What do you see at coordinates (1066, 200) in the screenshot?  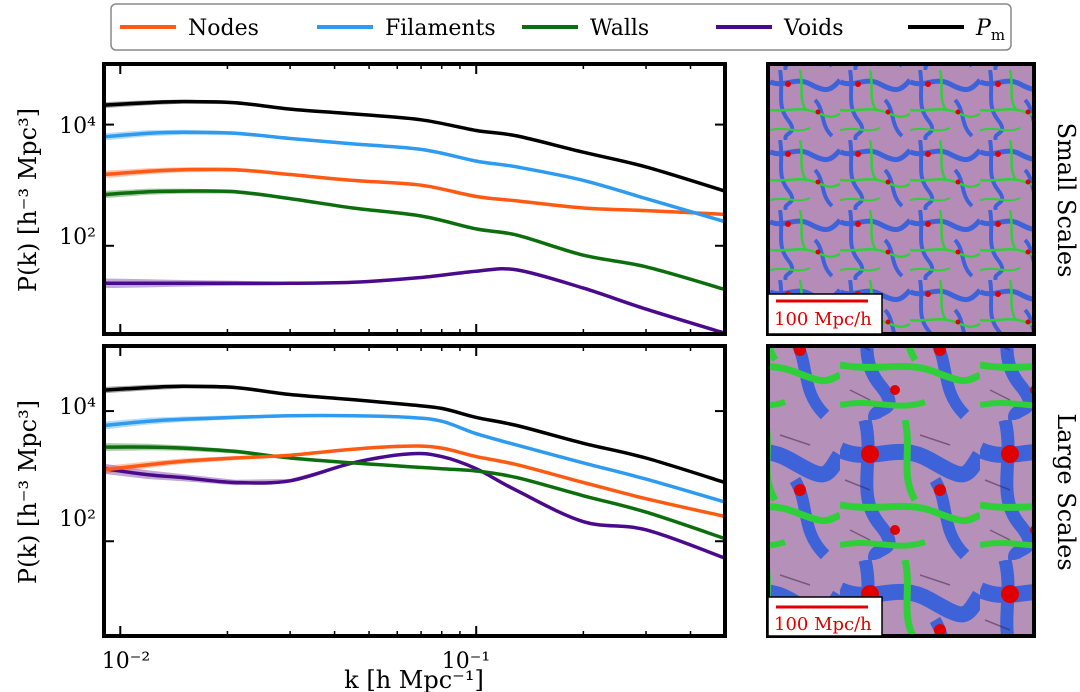 I see `panel-label-small-scales: Small Scales` at bounding box center [1066, 200].